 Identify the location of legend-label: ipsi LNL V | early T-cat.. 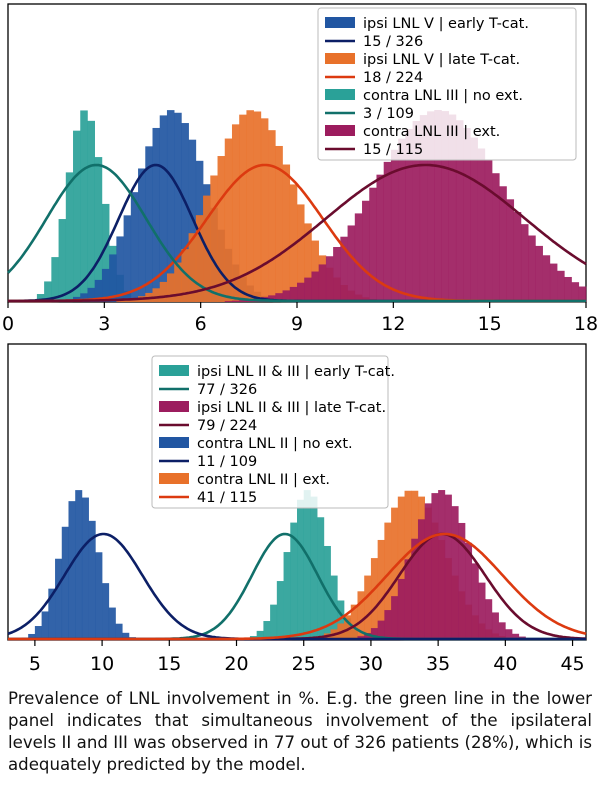
(446, 24).